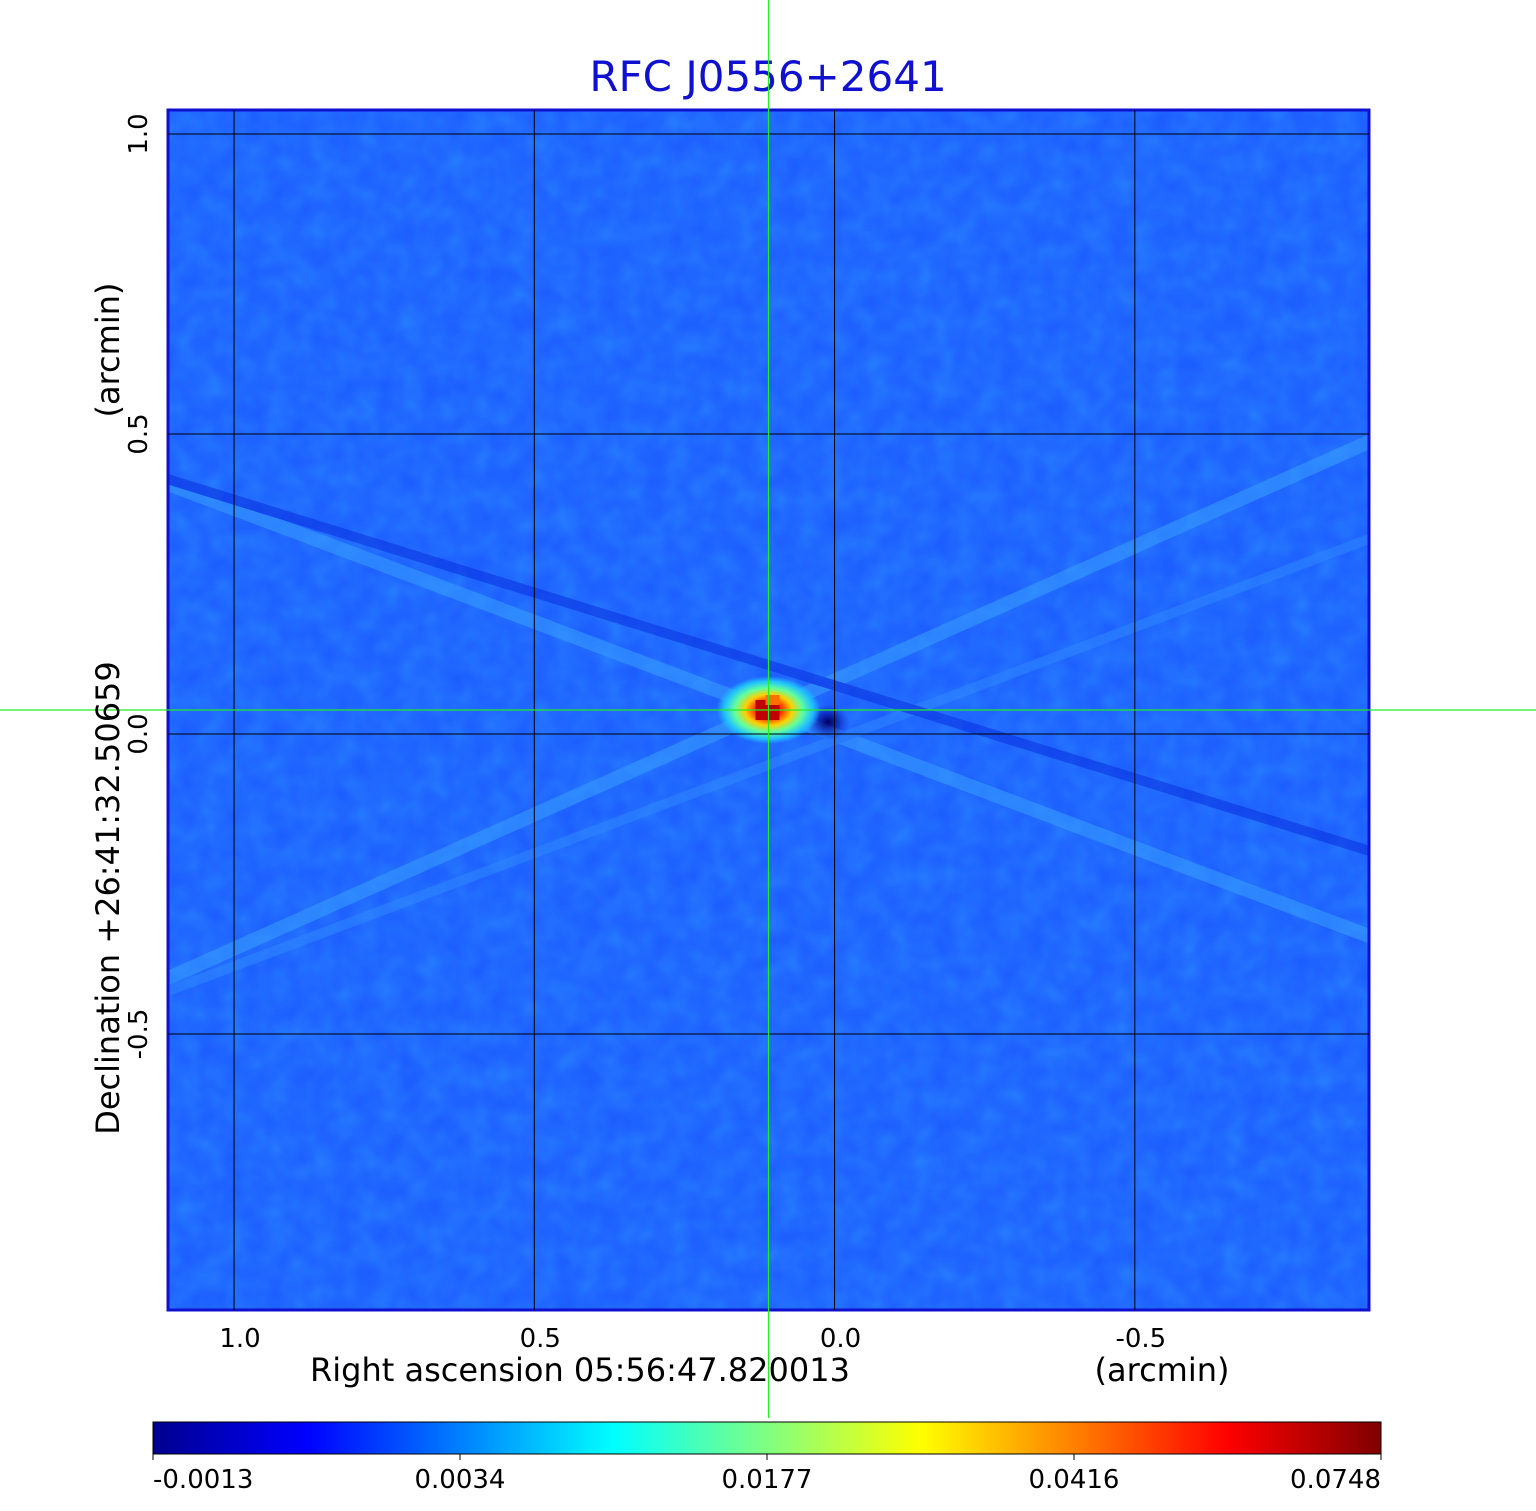  What do you see at coordinates (139, 433) in the screenshot?
I see `y-tick-label: 0.5` at bounding box center [139, 433].